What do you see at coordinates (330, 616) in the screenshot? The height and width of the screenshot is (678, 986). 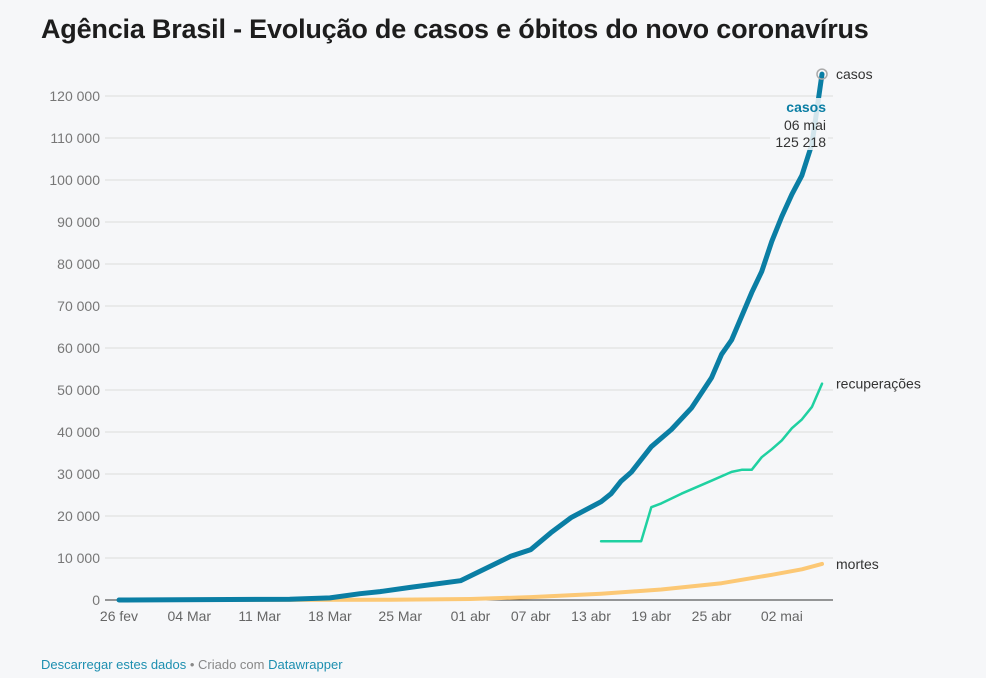 I see `x-tick-label: 18 Mar` at bounding box center [330, 616].